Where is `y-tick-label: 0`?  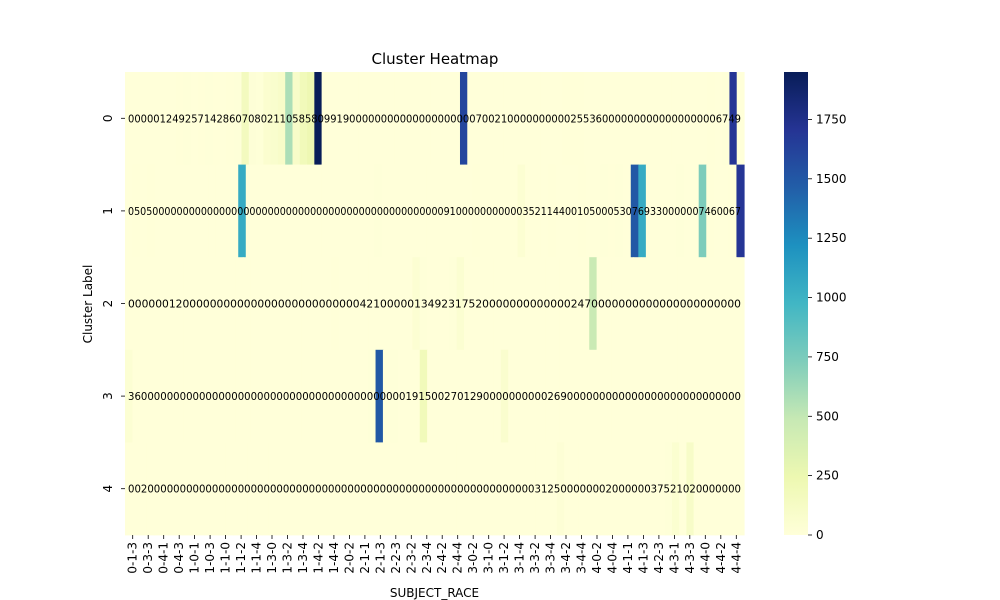
y-tick-label: 0 is located at coordinates (108, 118).